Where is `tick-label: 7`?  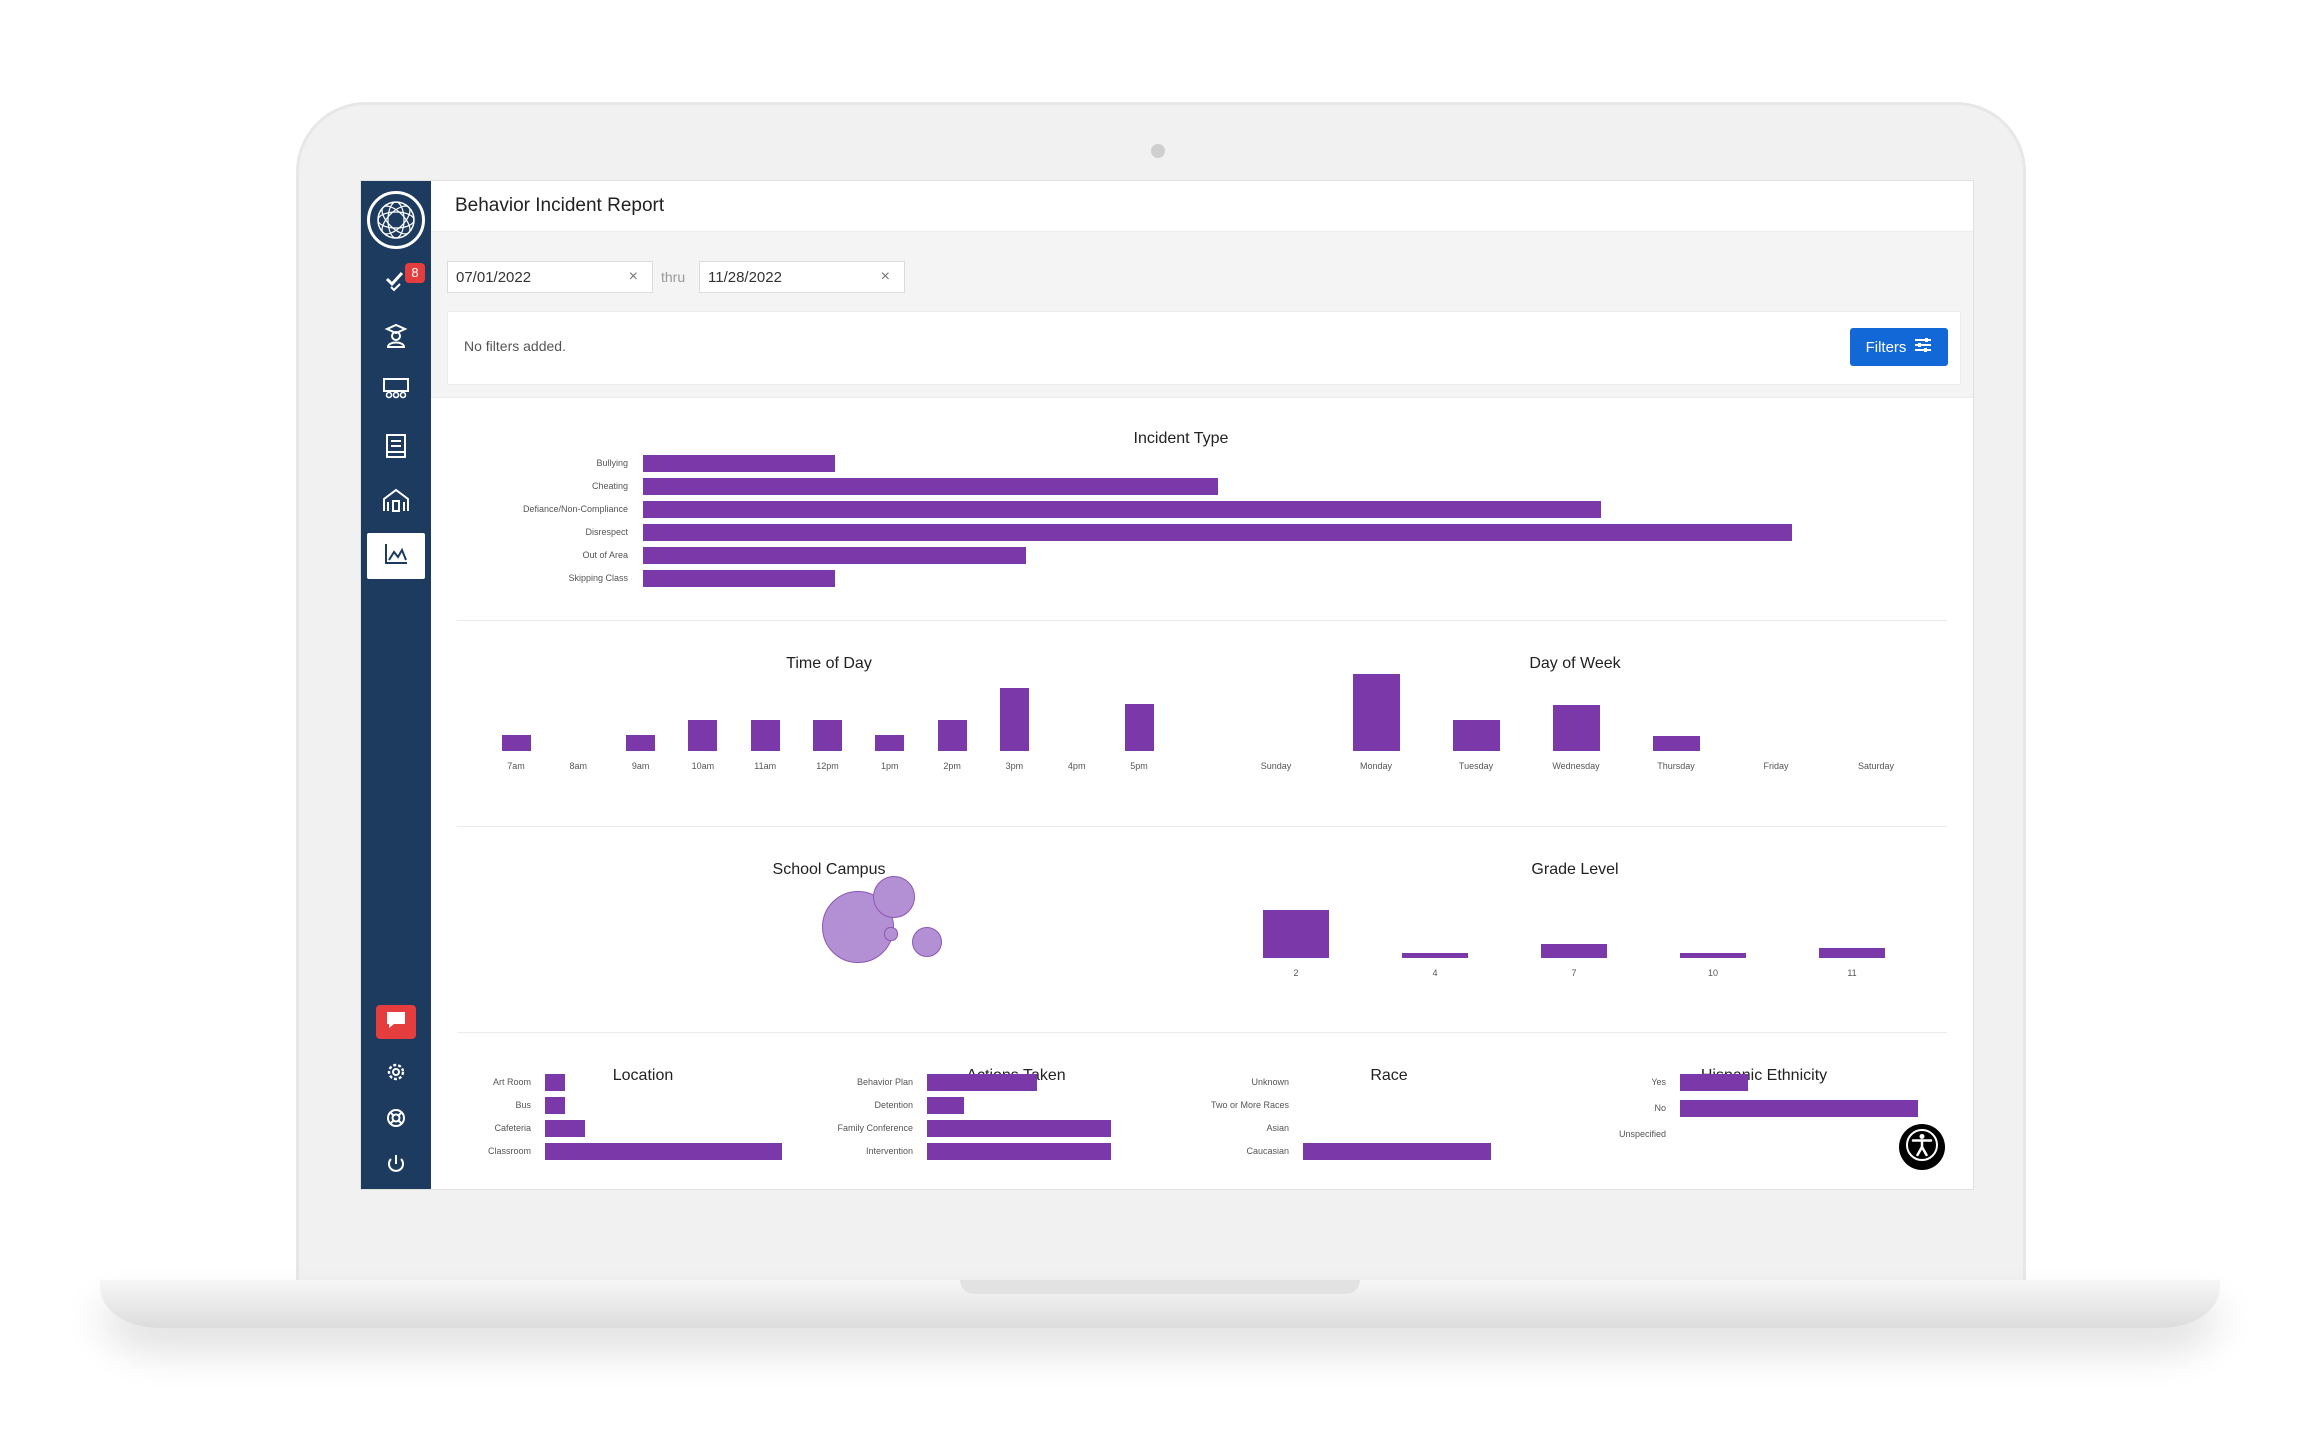 tick-label: 7 is located at coordinates (1574, 973).